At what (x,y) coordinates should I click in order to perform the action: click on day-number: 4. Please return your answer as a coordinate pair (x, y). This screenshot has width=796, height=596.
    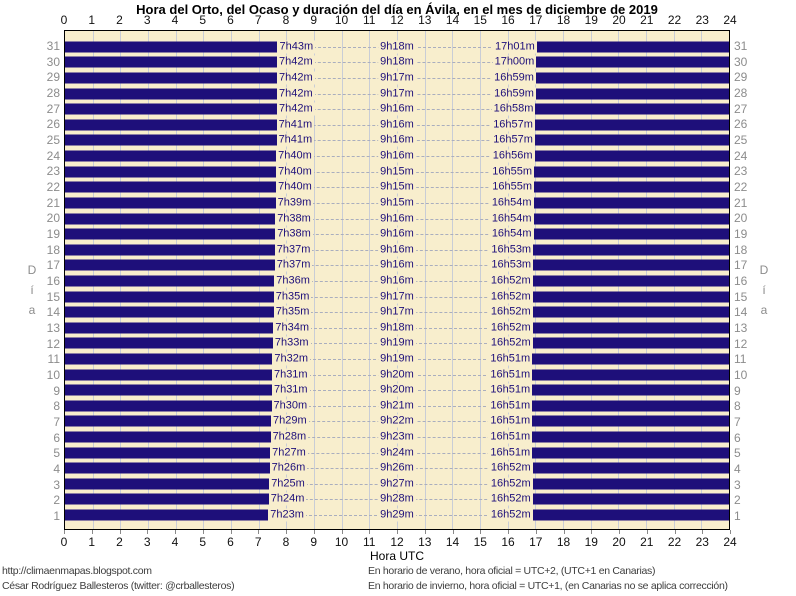
    Looking at the image, I should click on (737, 468).